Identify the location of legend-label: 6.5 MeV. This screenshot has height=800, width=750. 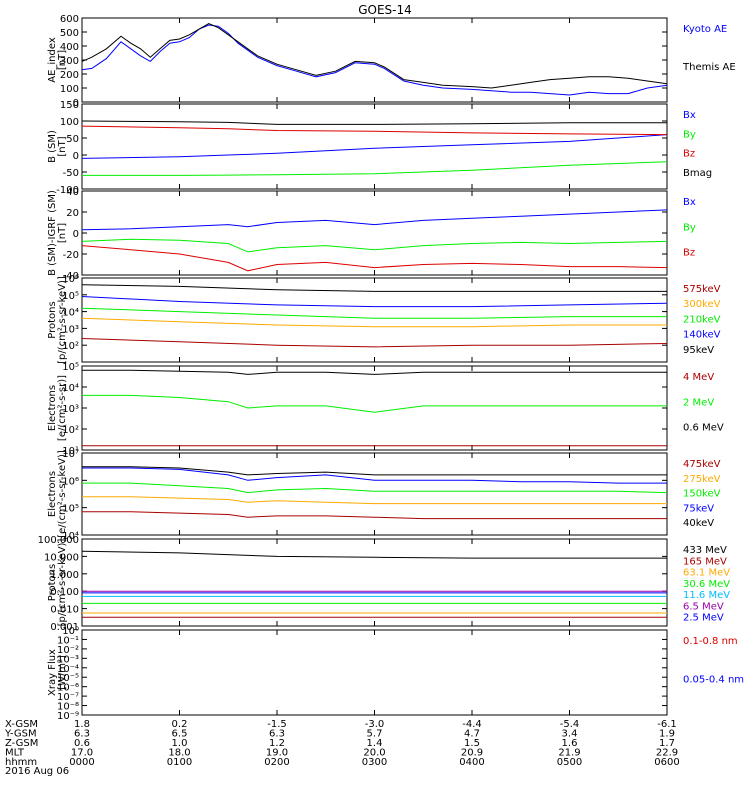
(703, 606).